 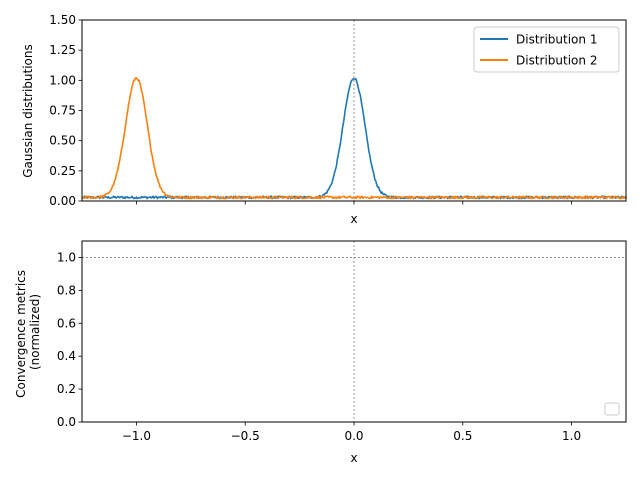 I want to click on bottom-x-axis: −1.0 −0.5 0.0 0.5 1.0, so click(x=351, y=432).